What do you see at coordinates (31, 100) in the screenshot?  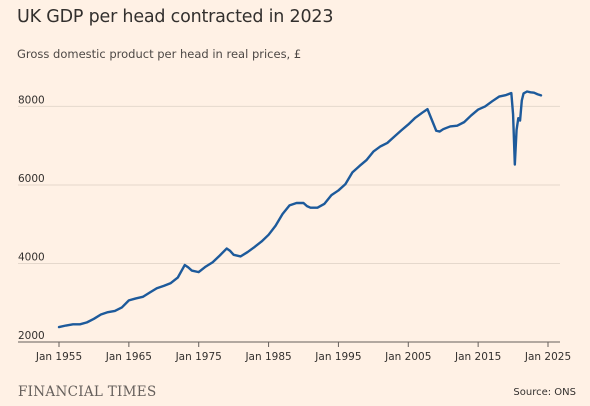 I see `y-tick-label: 8000` at bounding box center [31, 100].